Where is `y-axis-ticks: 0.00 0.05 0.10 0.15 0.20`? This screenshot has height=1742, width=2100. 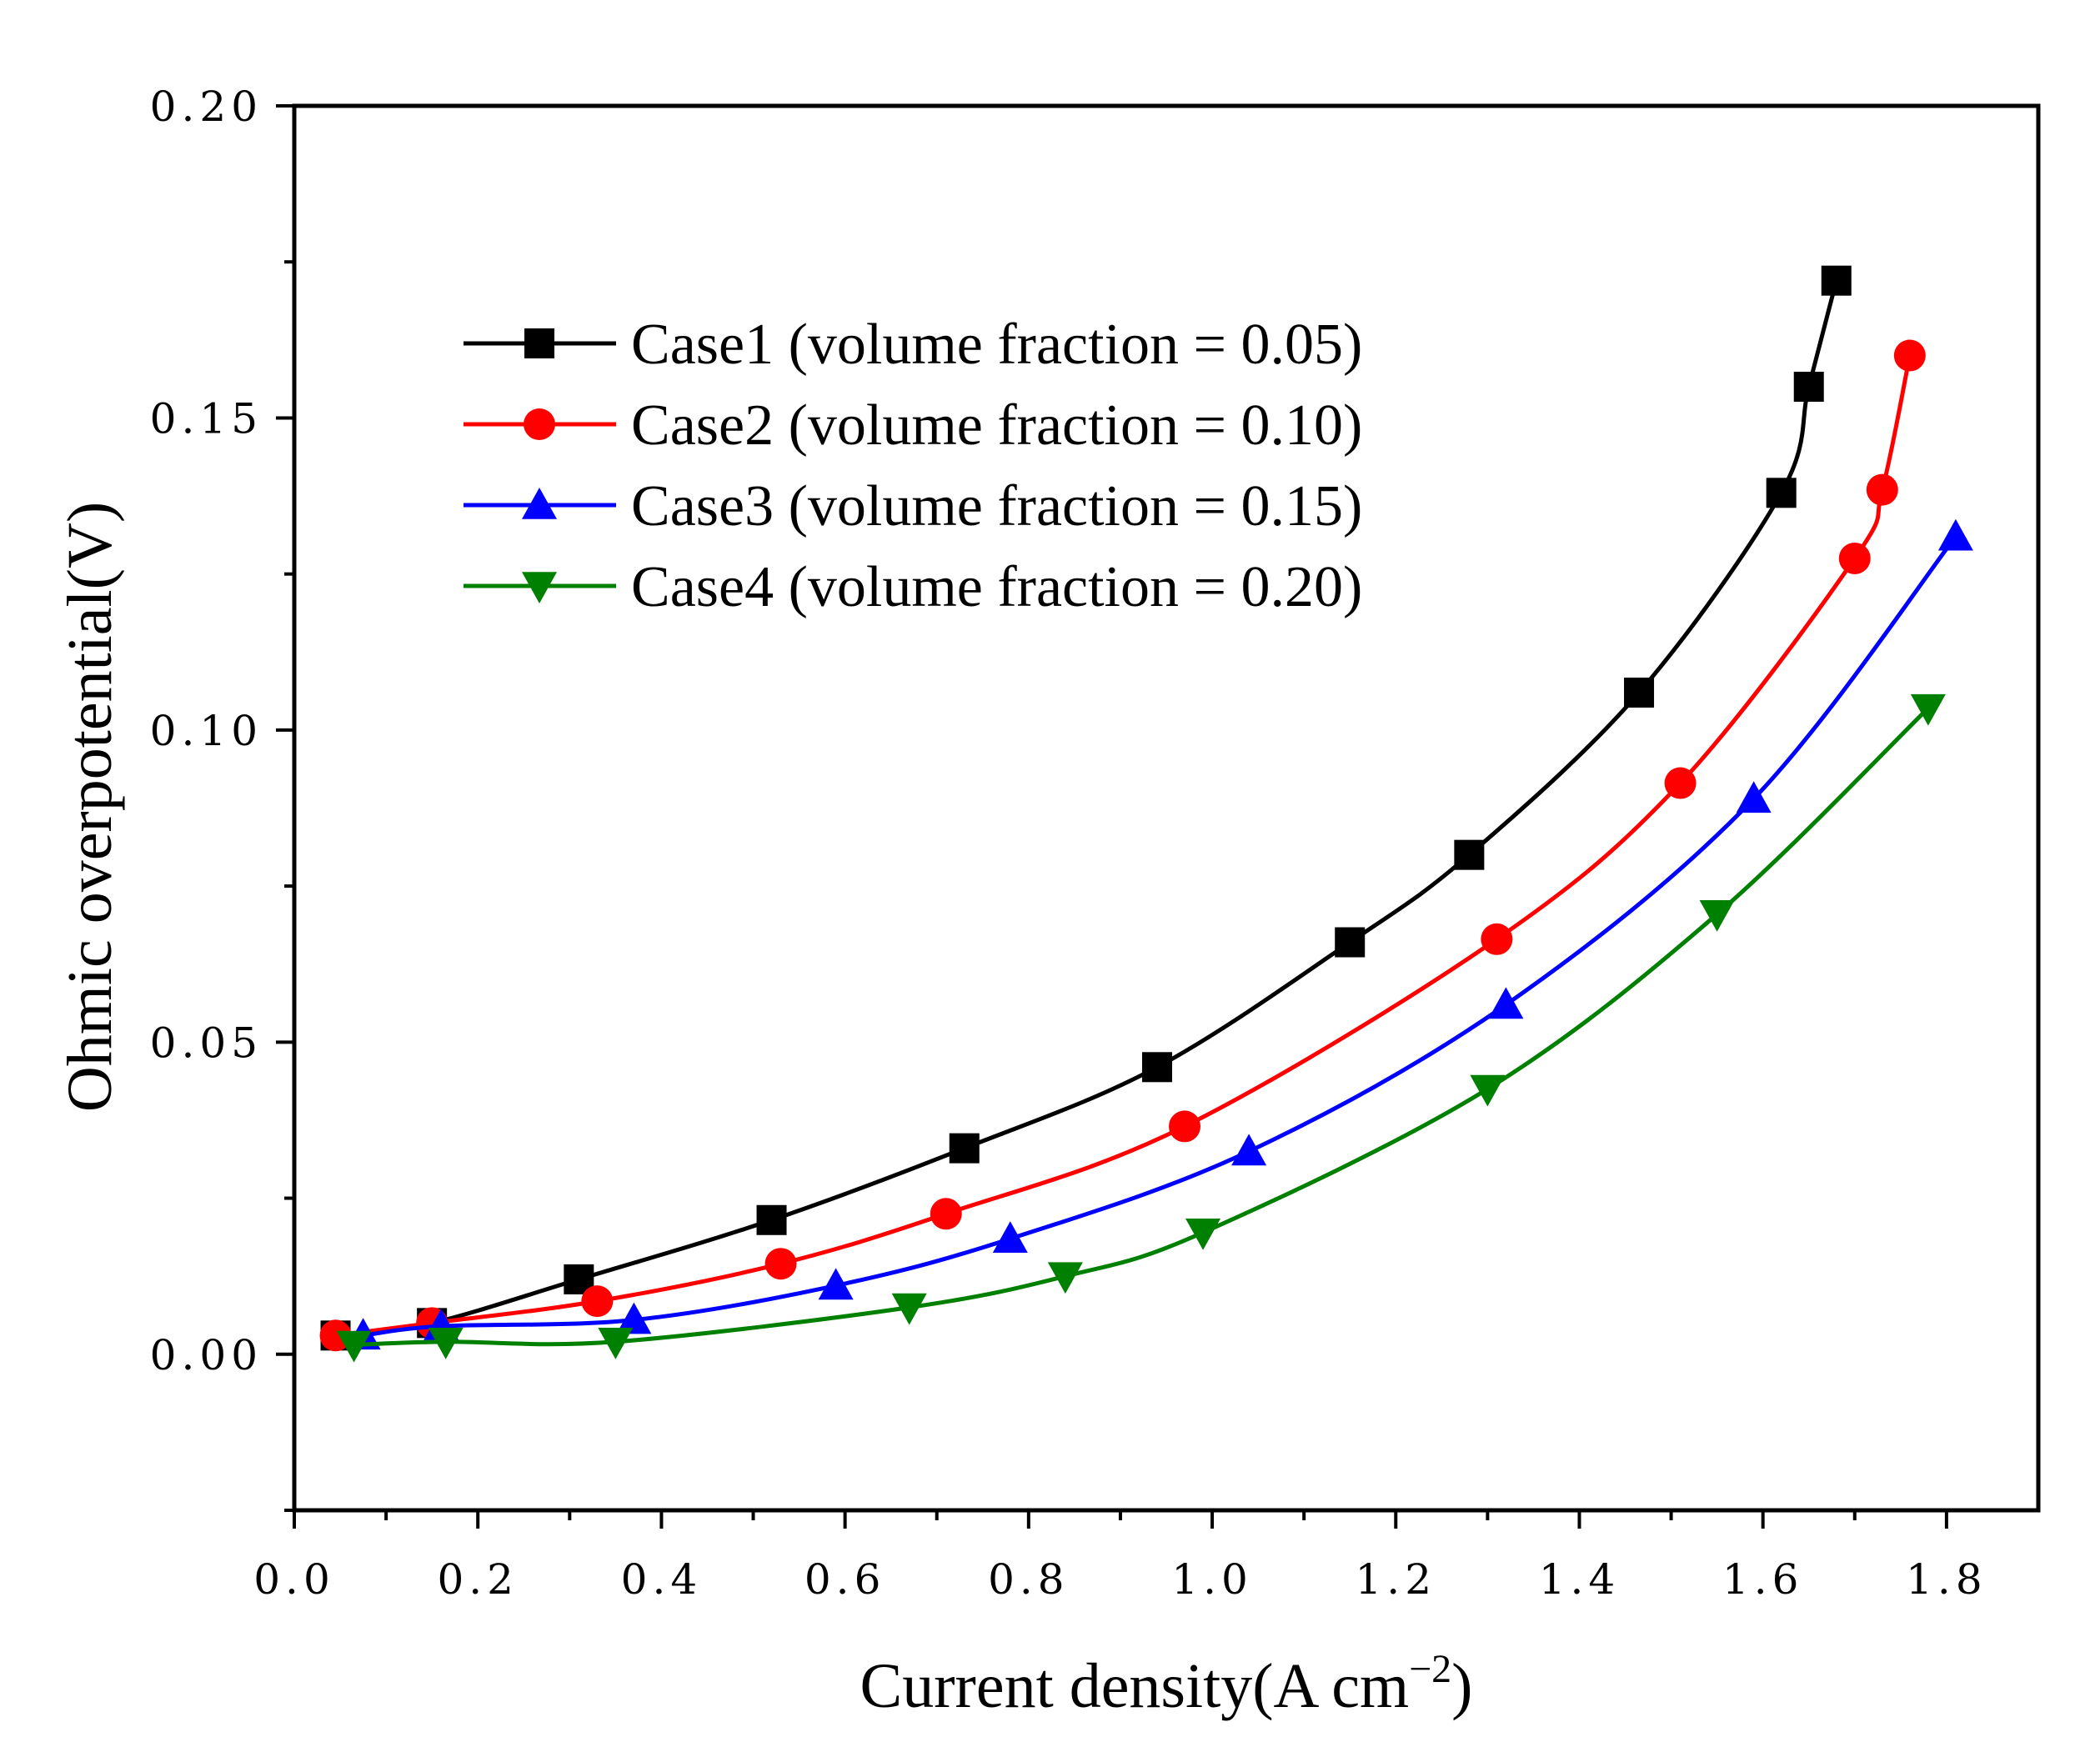 y-axis-ticks: 0.00 0.05 0.10 0.15 0.20 is located at coordinates (222, 797).